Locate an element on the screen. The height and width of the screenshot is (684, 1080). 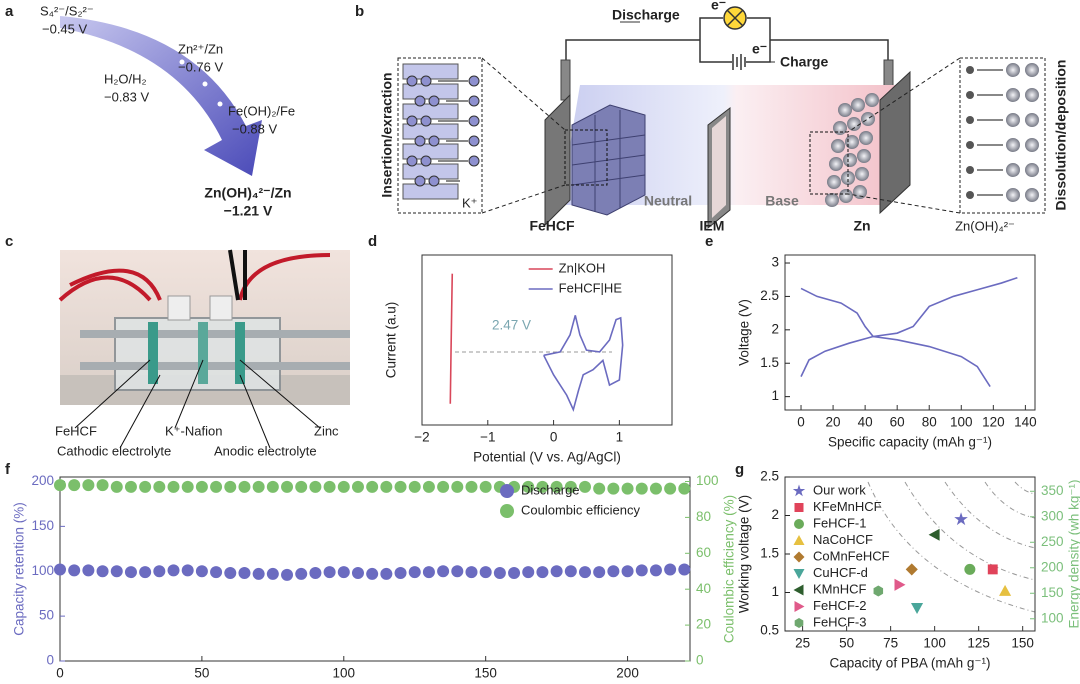
circuit is located at coordinates (727, 46).